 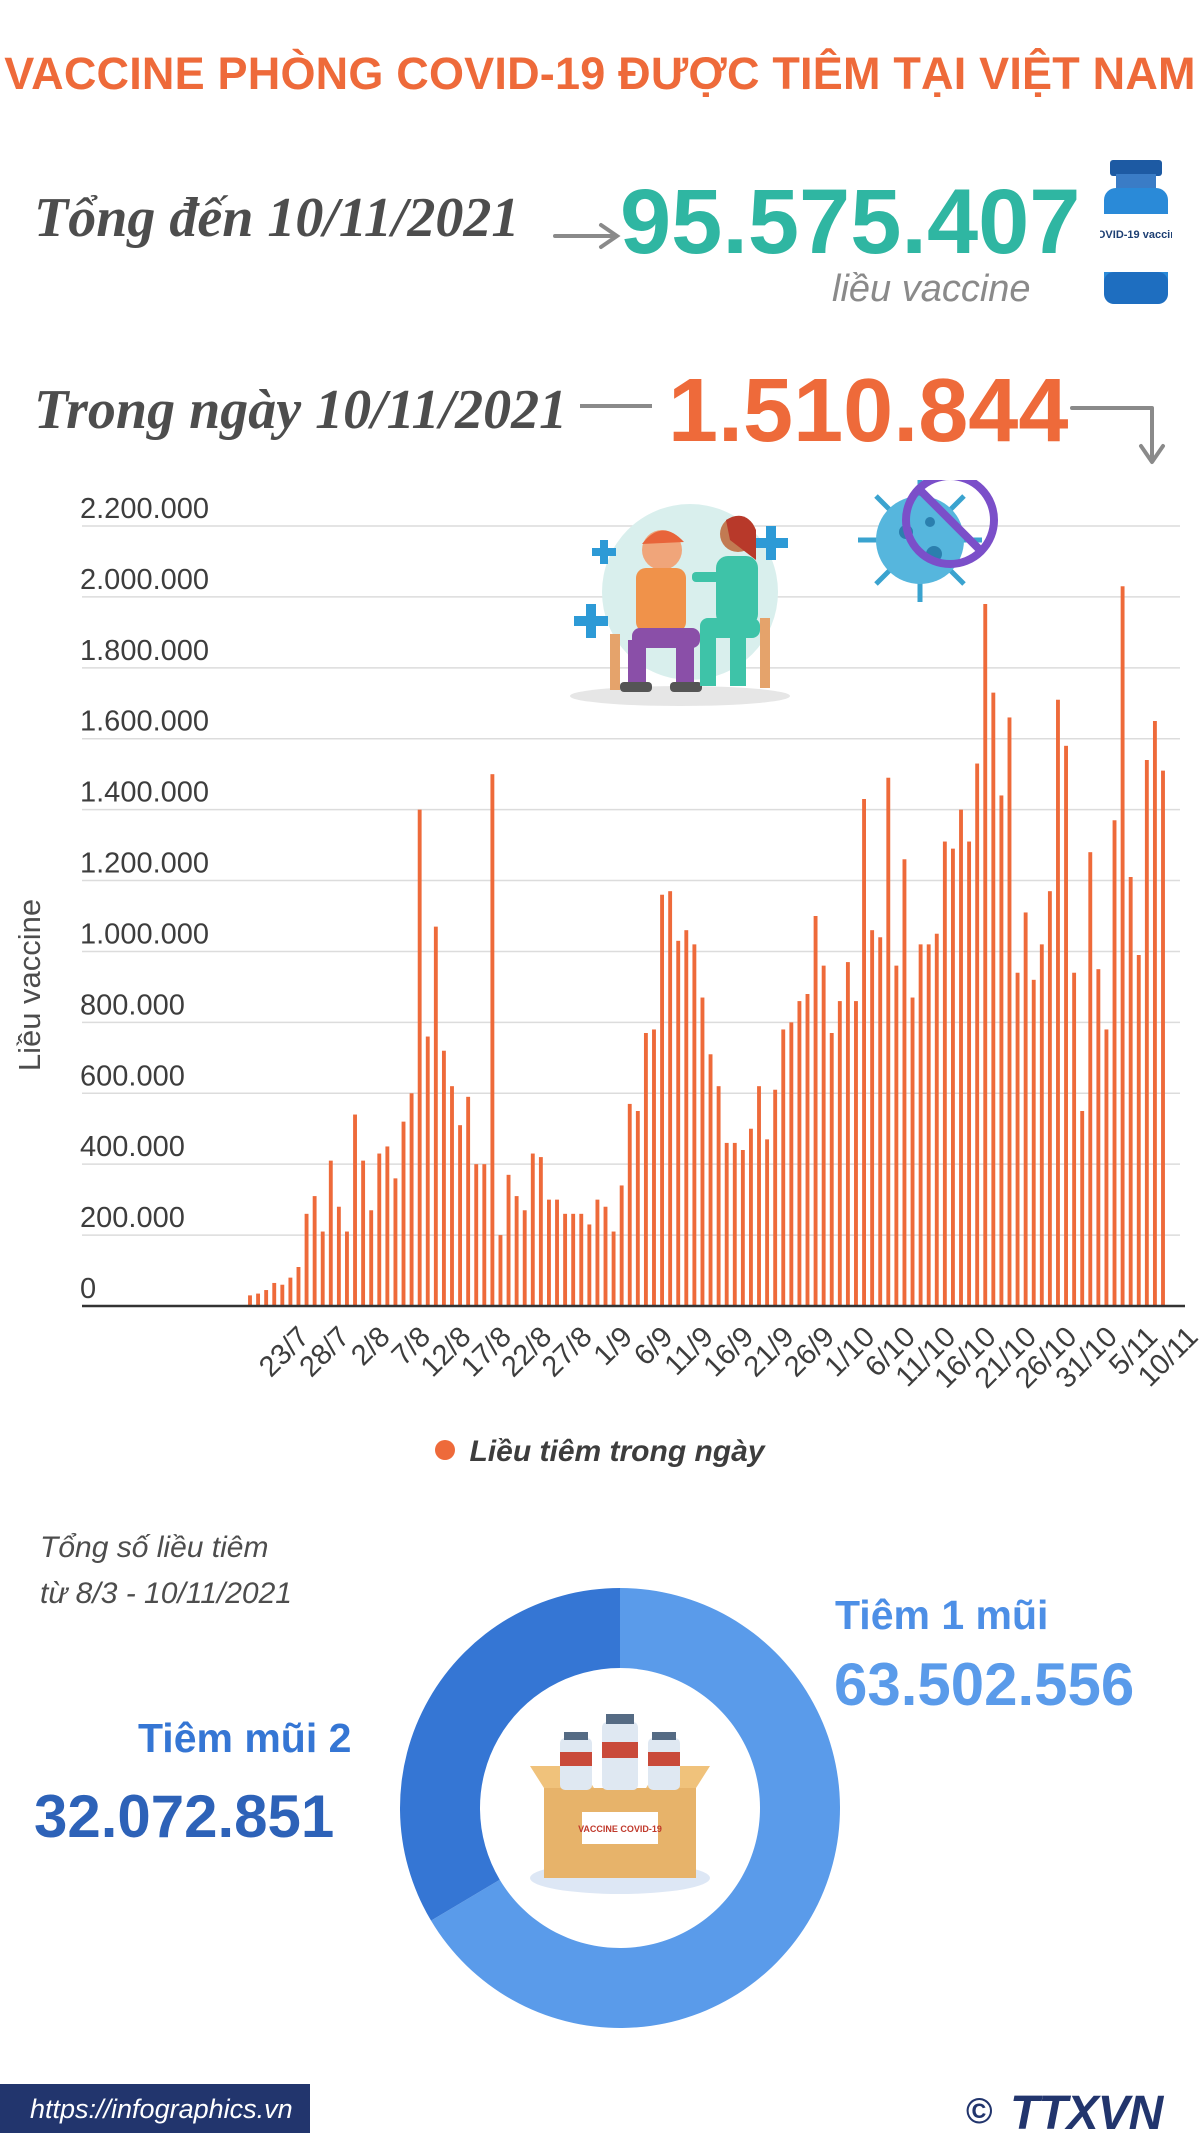 What do you see at coordinates (587, 236) in the screenshot?
I see `arrow-right-icon` at bounding box center [587, 236].